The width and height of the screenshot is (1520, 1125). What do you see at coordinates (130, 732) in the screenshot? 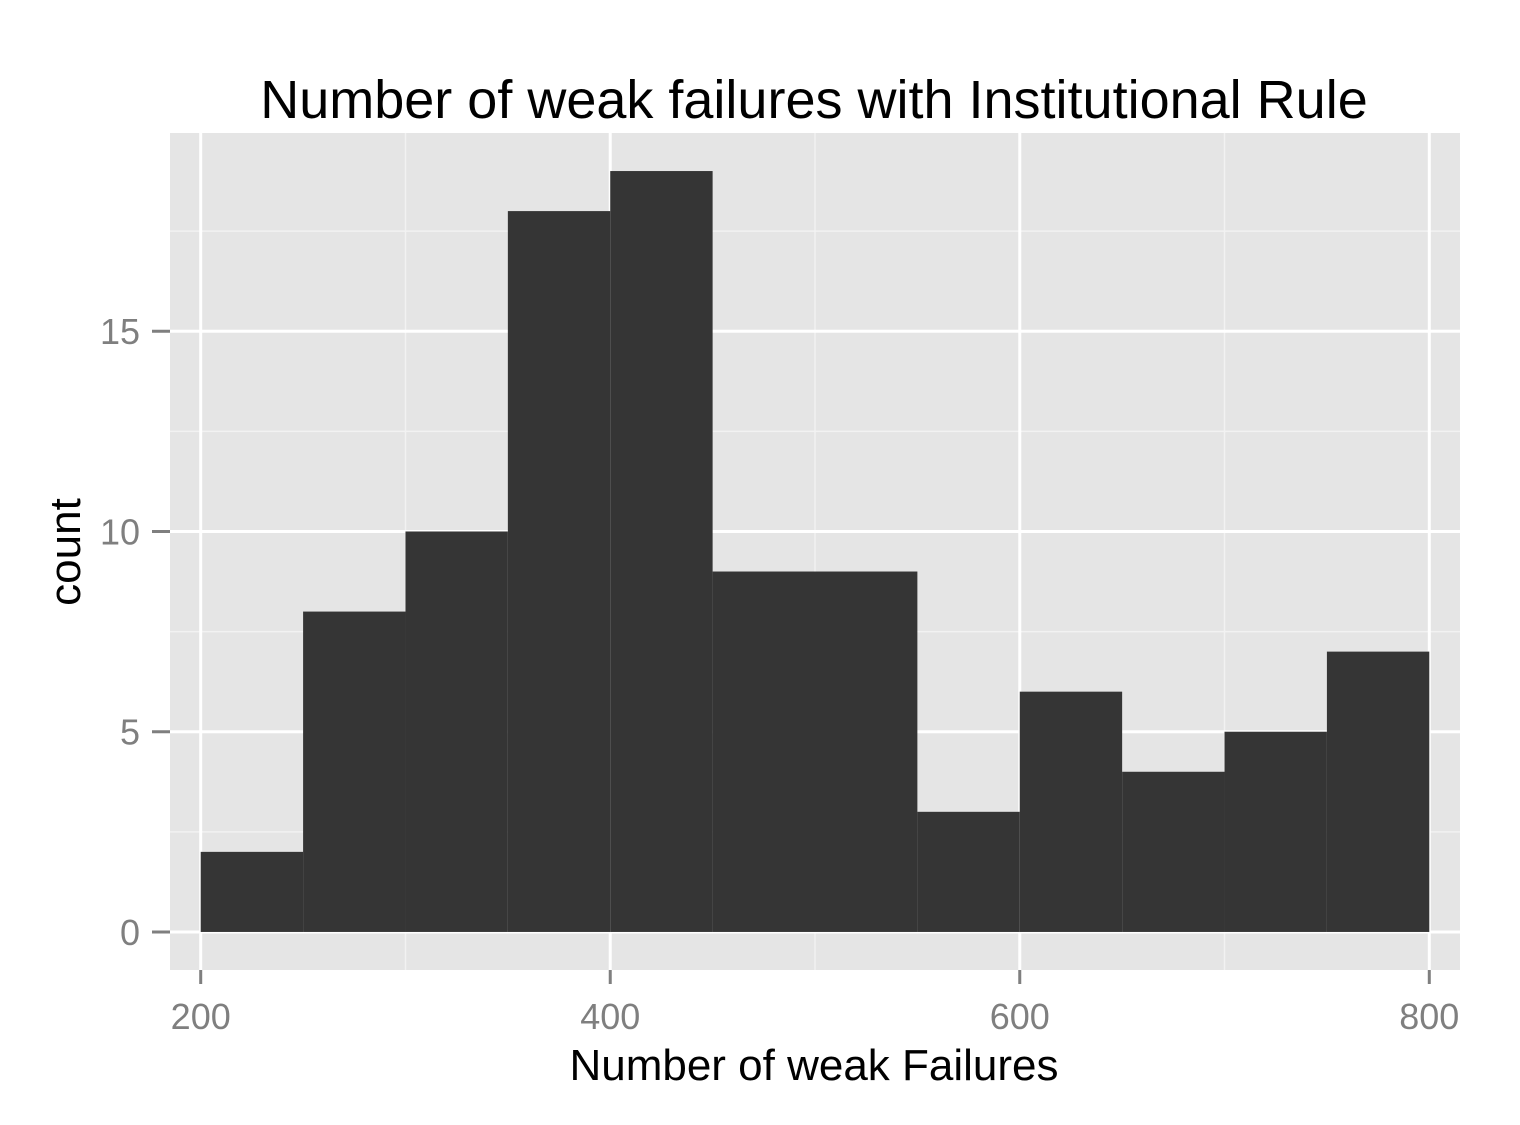
I see `y-tick-label: 5` at bounding box center [130, 732].